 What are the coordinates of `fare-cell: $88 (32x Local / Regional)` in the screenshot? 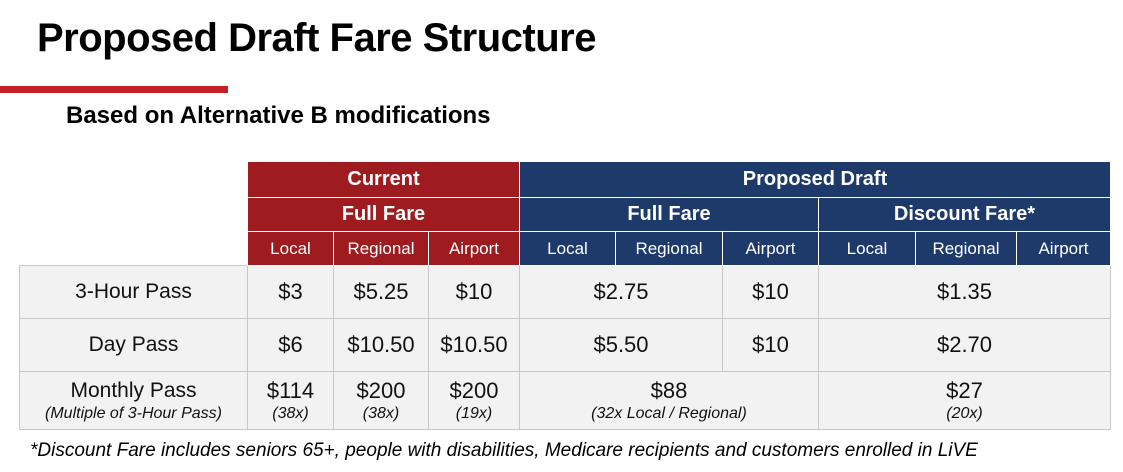 It's located at (669, 400).